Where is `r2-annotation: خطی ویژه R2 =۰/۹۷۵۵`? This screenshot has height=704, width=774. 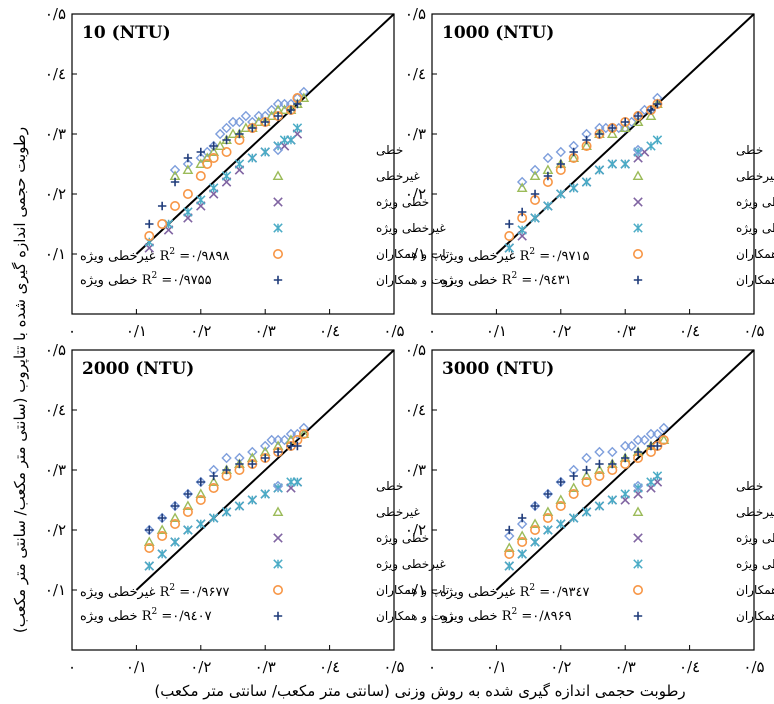 r2-annotation: خطی ویژه R2 =۰/۹۷۵۵ is located at coordinates (146, 279).